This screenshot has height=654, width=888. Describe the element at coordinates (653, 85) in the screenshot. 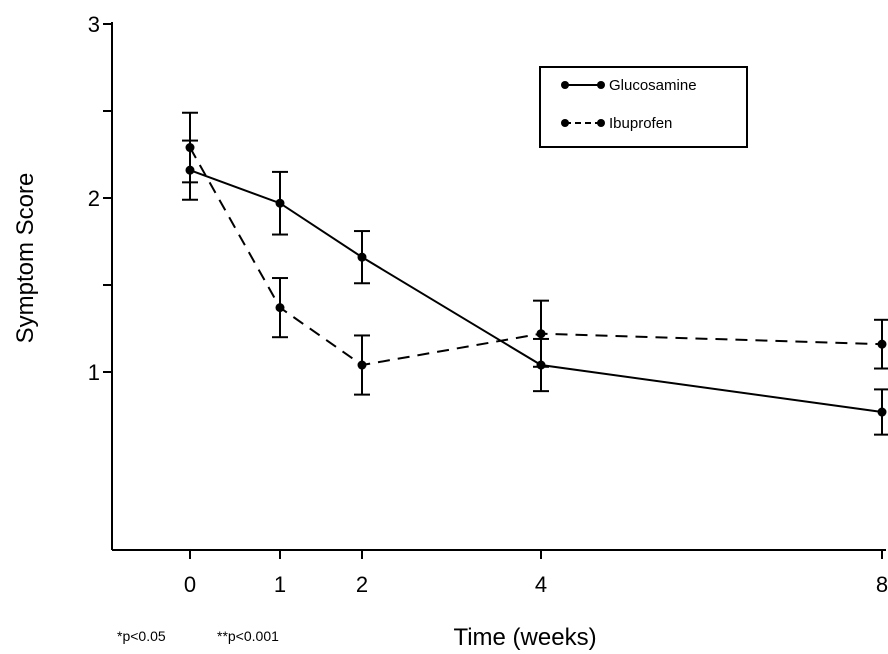

I see `legend-label: Glucosamine` at that location.